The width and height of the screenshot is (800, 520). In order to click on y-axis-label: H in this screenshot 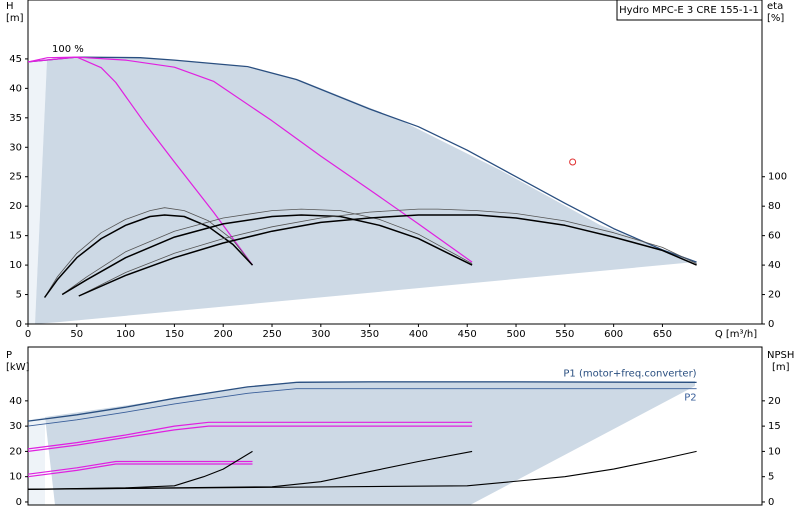, I will do `click(10, 6)`.